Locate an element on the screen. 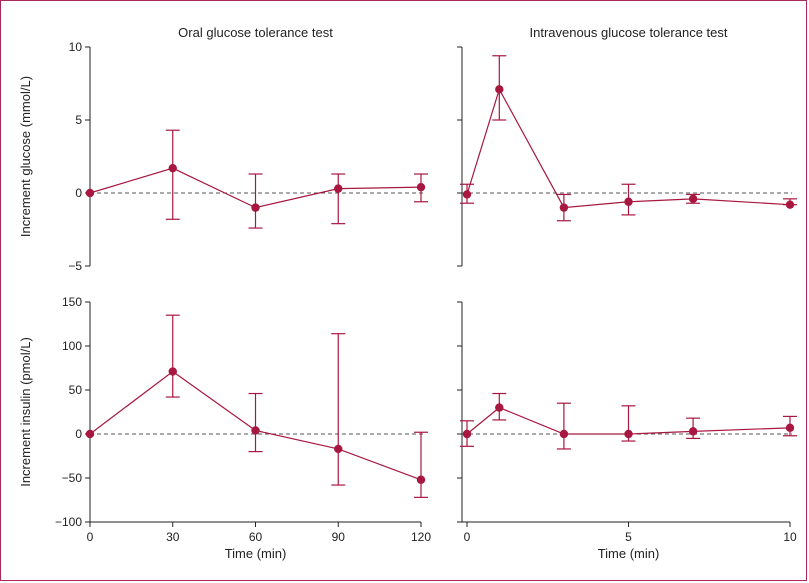 This screenshot has width=809, height=583. y-tick-label: 100 is located at coordinates (72, 346).